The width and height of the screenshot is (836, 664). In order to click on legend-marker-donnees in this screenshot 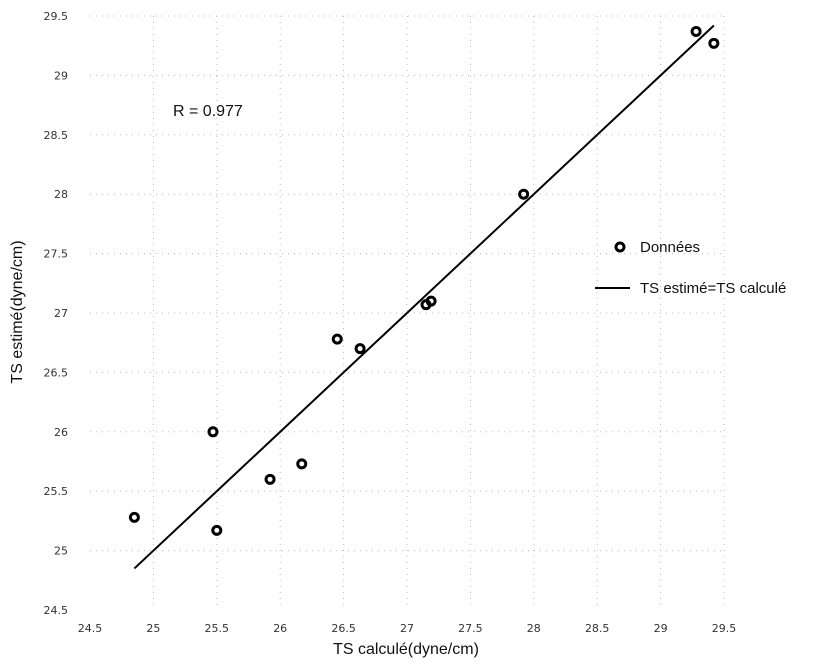, I will do `click(620, 247)`.